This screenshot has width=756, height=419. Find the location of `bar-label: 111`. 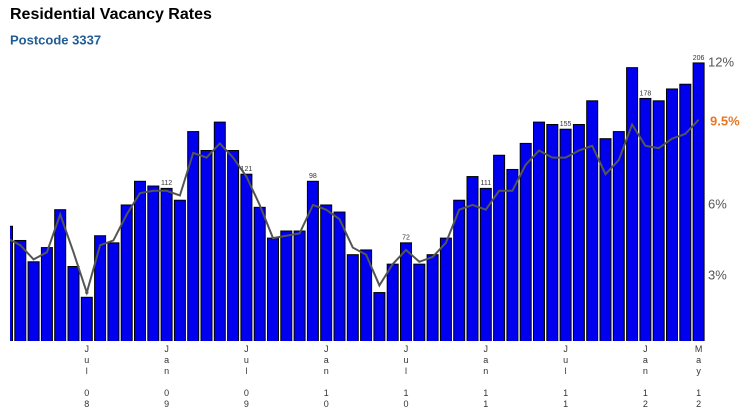

bar-label: 111 is located at coordinates (485, 183).